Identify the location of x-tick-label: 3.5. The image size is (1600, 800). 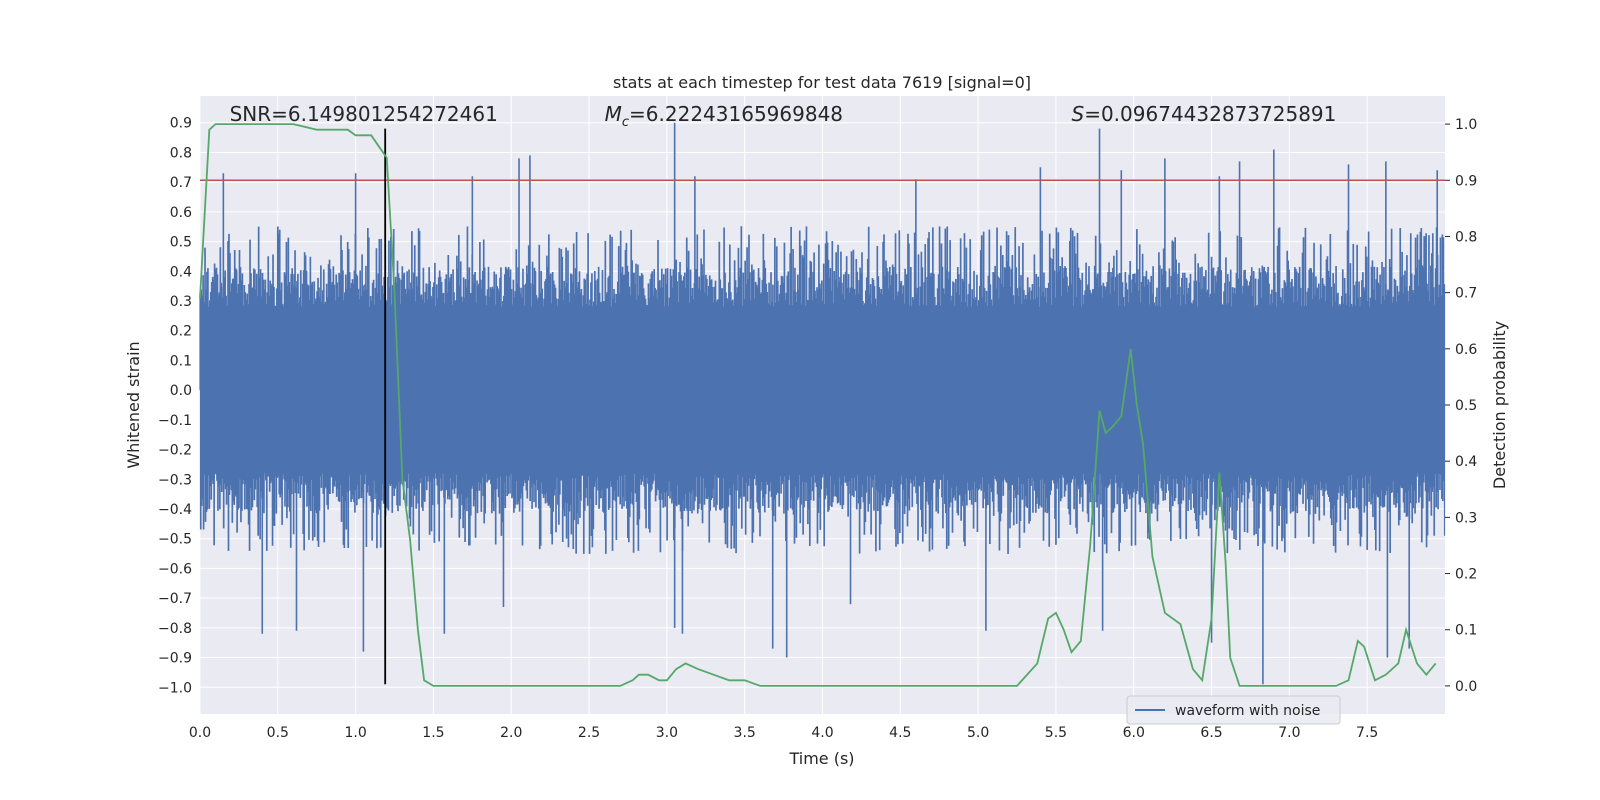
(745, 733).